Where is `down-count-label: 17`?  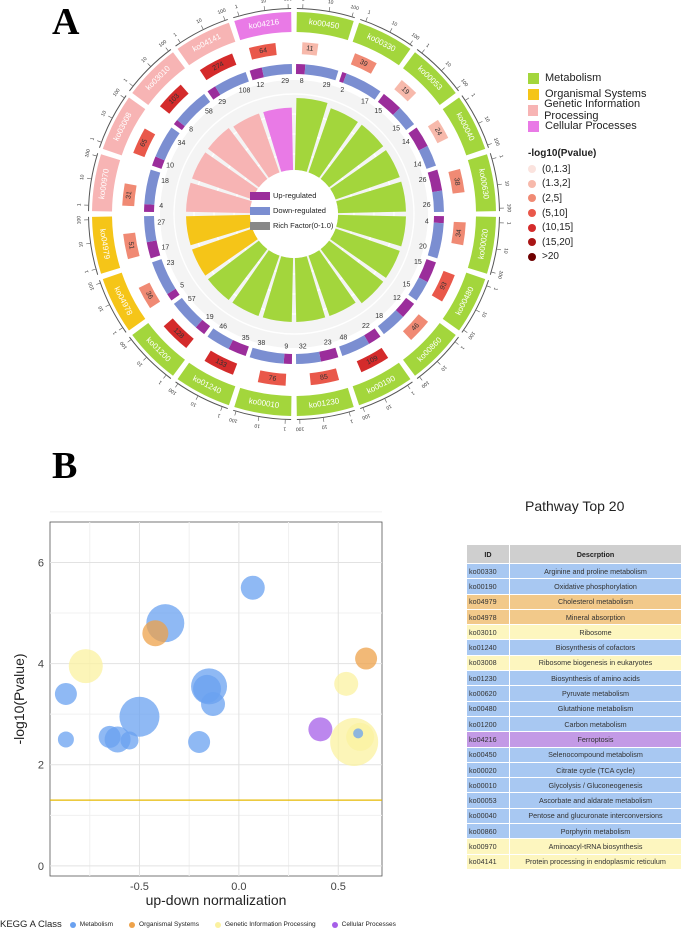 down-count-label: 17 is located at coordinates (365, 101).